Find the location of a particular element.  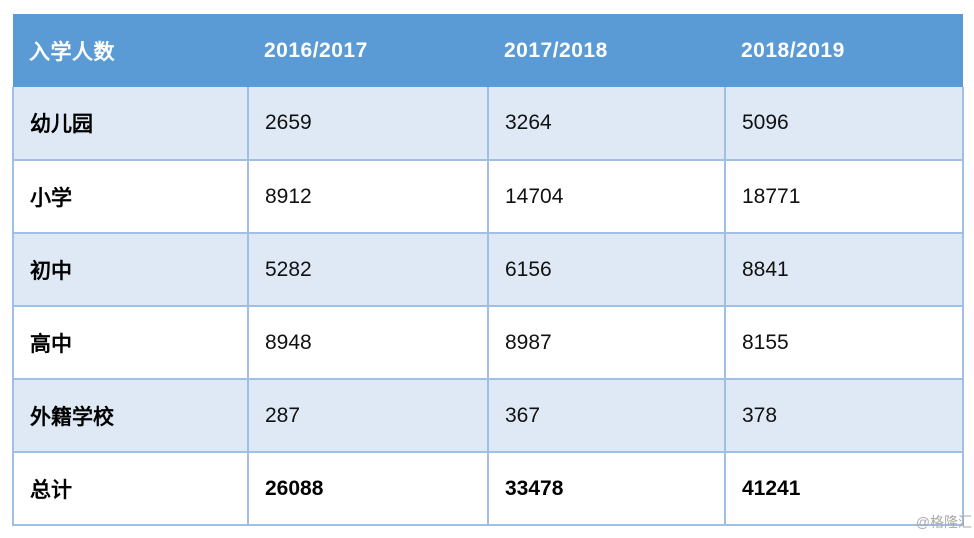

cell-value: 378 is located at coordinates (844, 415).